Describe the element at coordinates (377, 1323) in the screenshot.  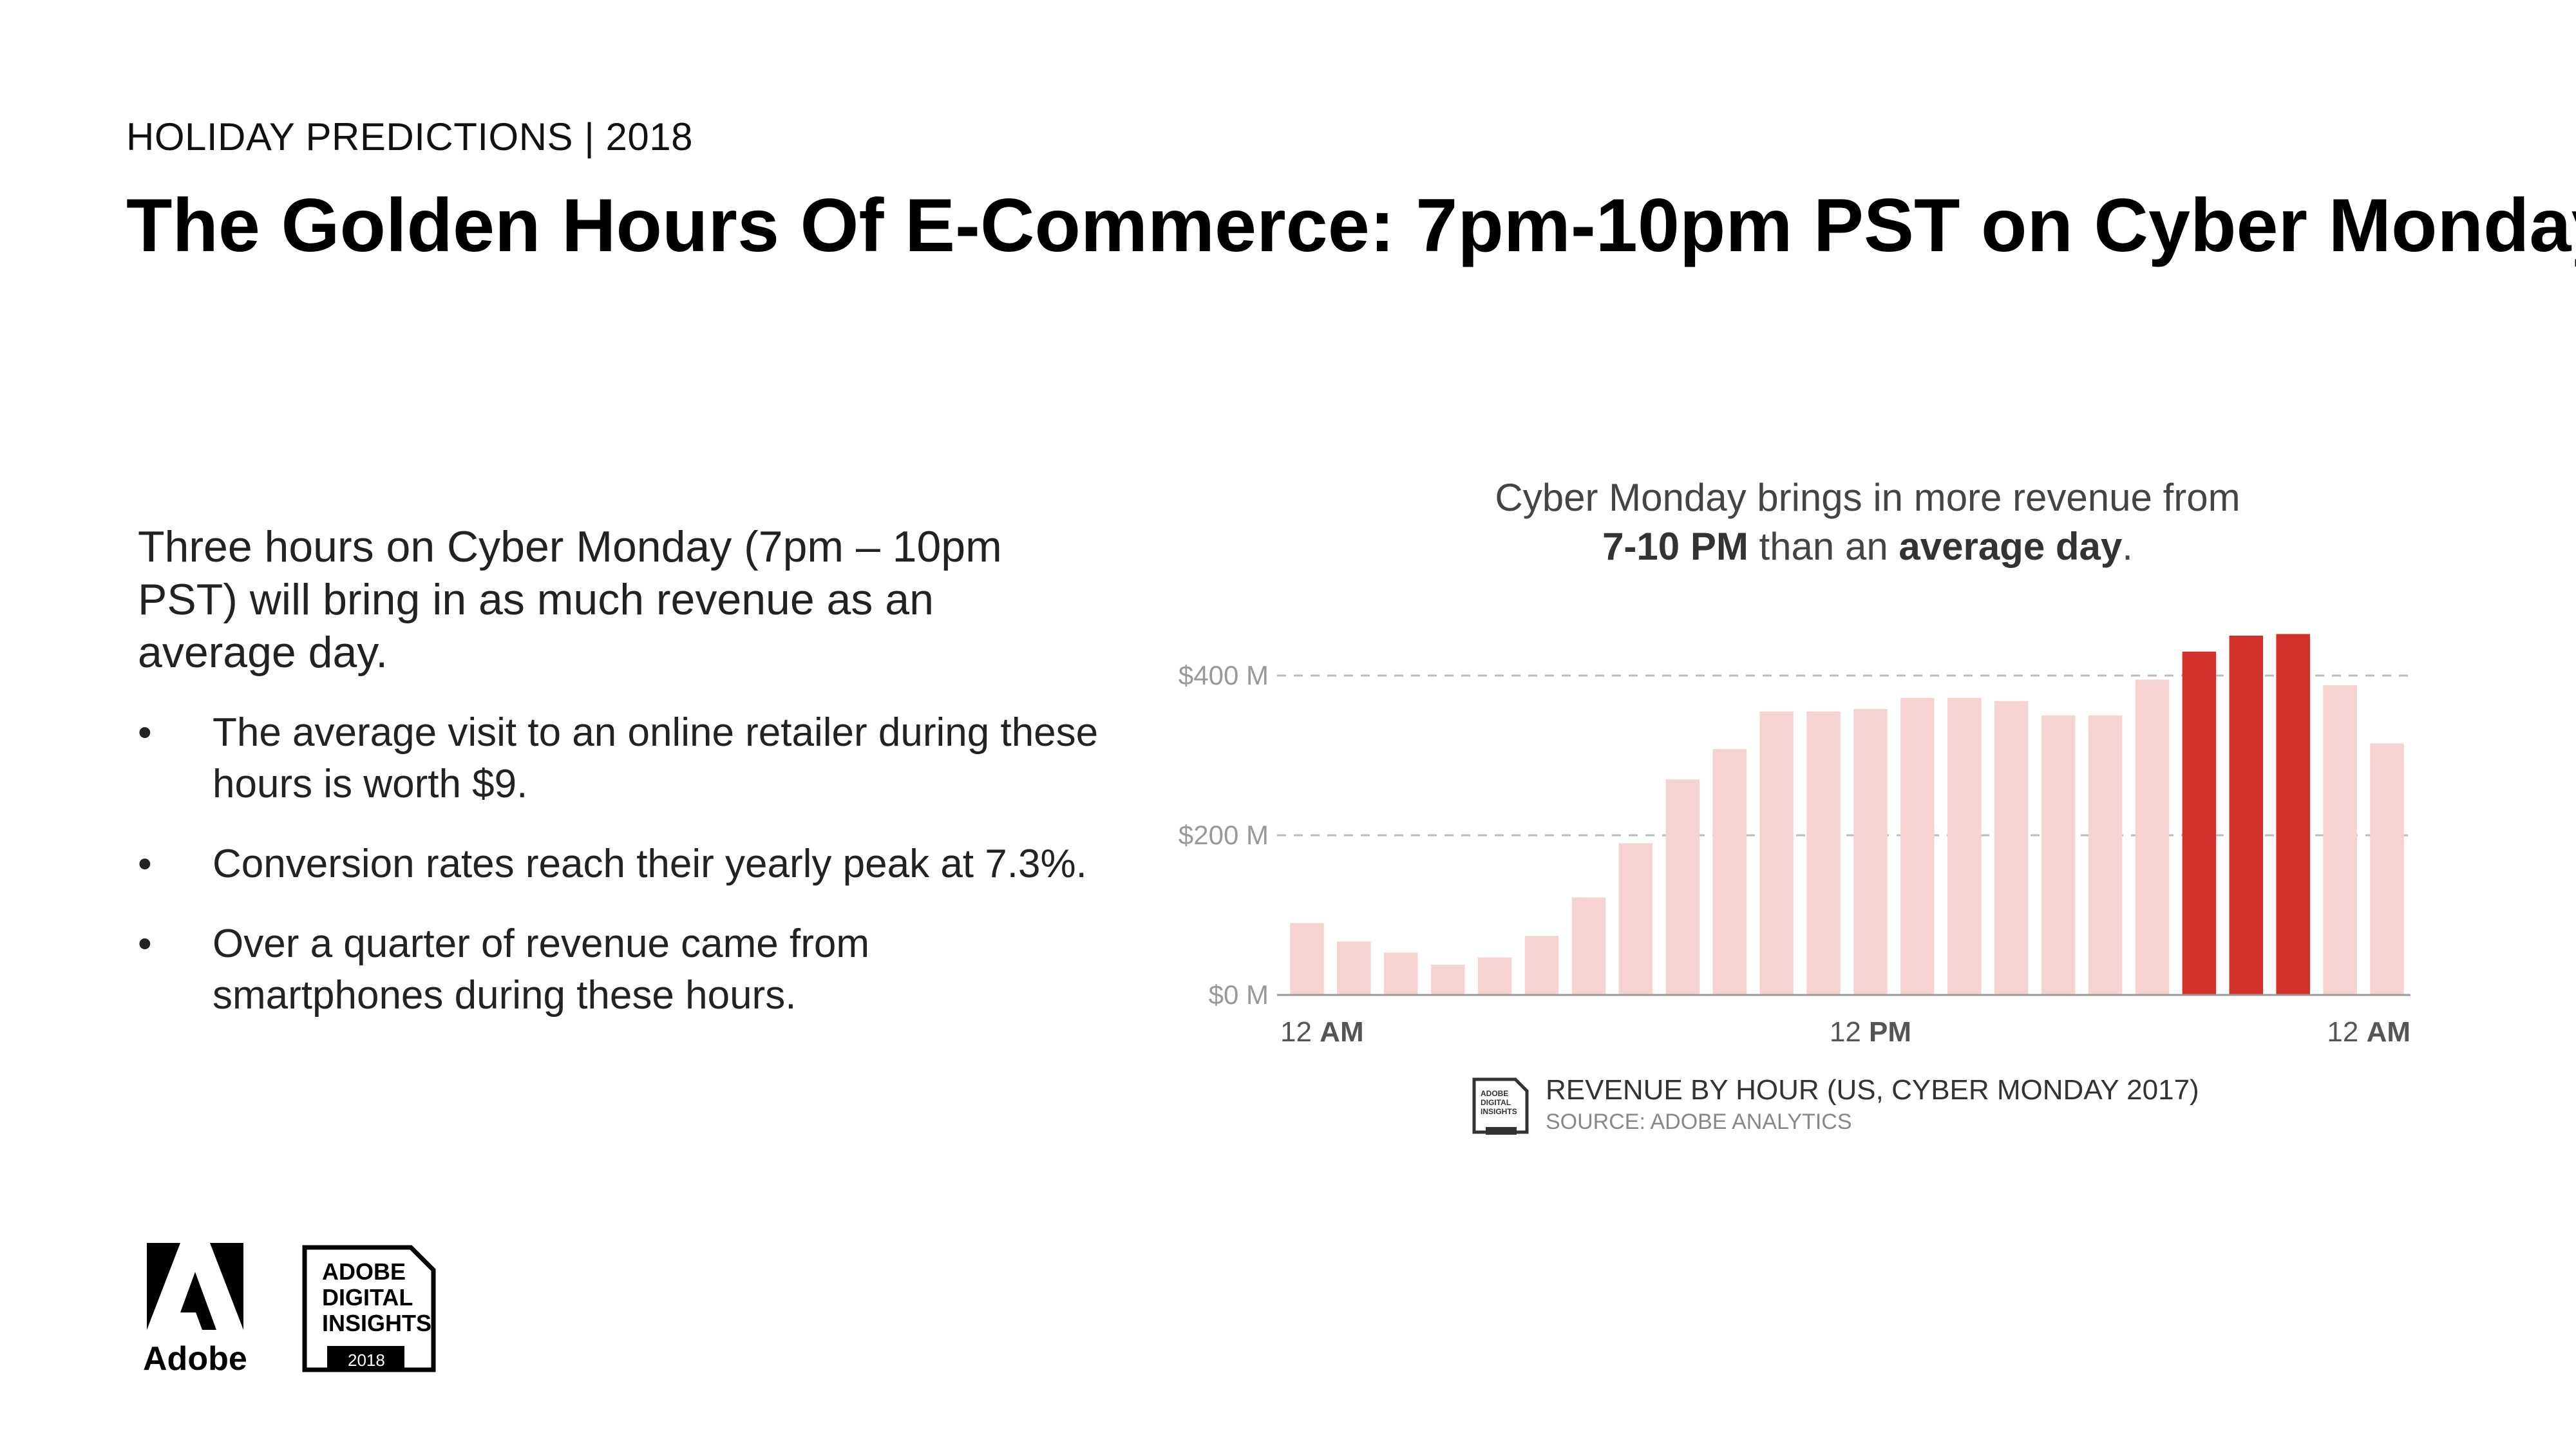
I see `badge-line: INSIGHTS` at that location.